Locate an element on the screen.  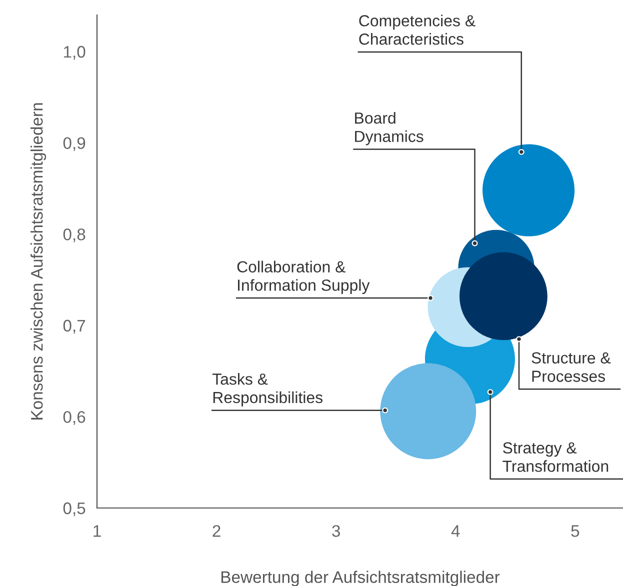
x-tick-label: 5 is located at coordinates (575, 531).